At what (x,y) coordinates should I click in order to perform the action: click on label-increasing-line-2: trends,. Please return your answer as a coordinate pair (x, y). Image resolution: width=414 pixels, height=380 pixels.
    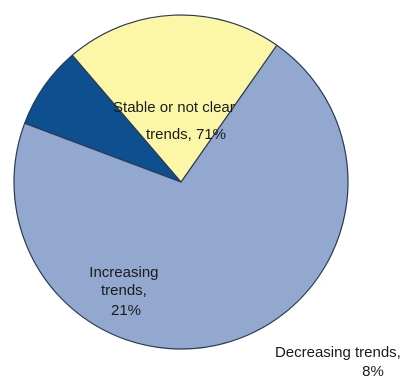
    Looking at the image, I should click on (124, 290).